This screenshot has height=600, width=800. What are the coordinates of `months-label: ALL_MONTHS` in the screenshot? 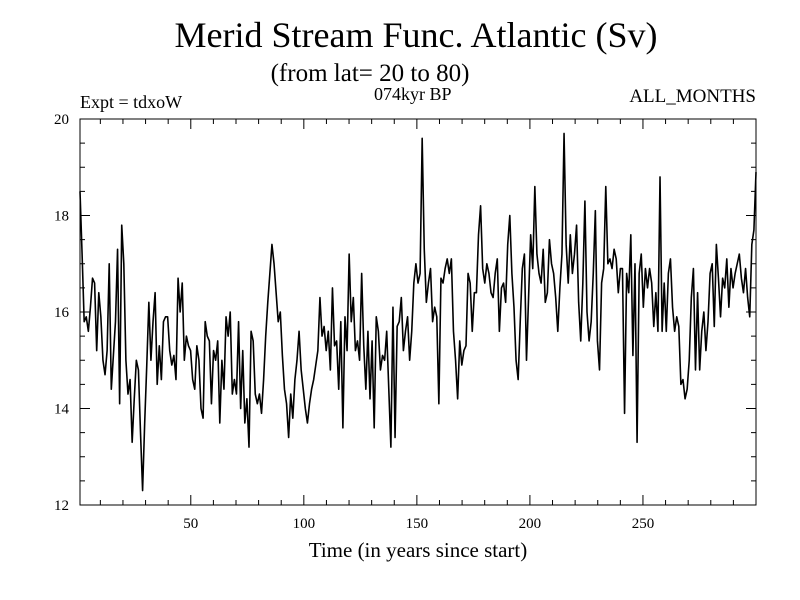 It's located at (692, 96).